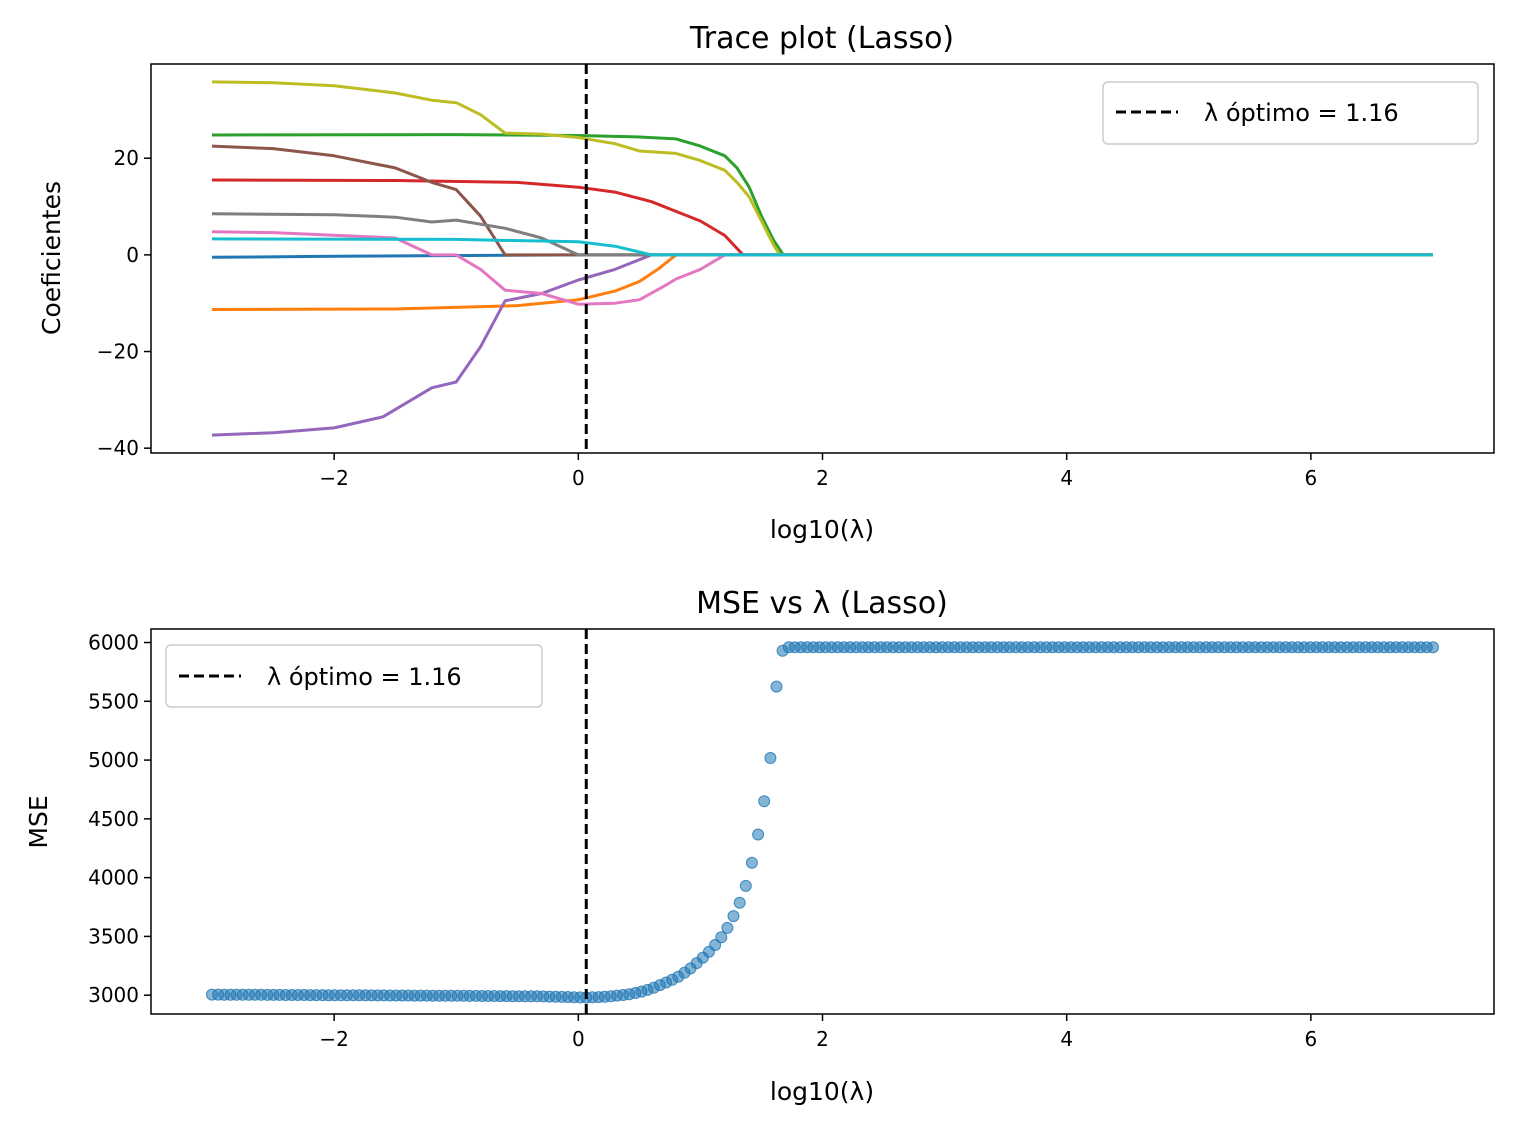 Image resolution: width=1514 pixels, height=1127 pixels. Describe the element at coordinates (113, 878) in the screenshot. I see `y-tick-label: 4000` at that location.